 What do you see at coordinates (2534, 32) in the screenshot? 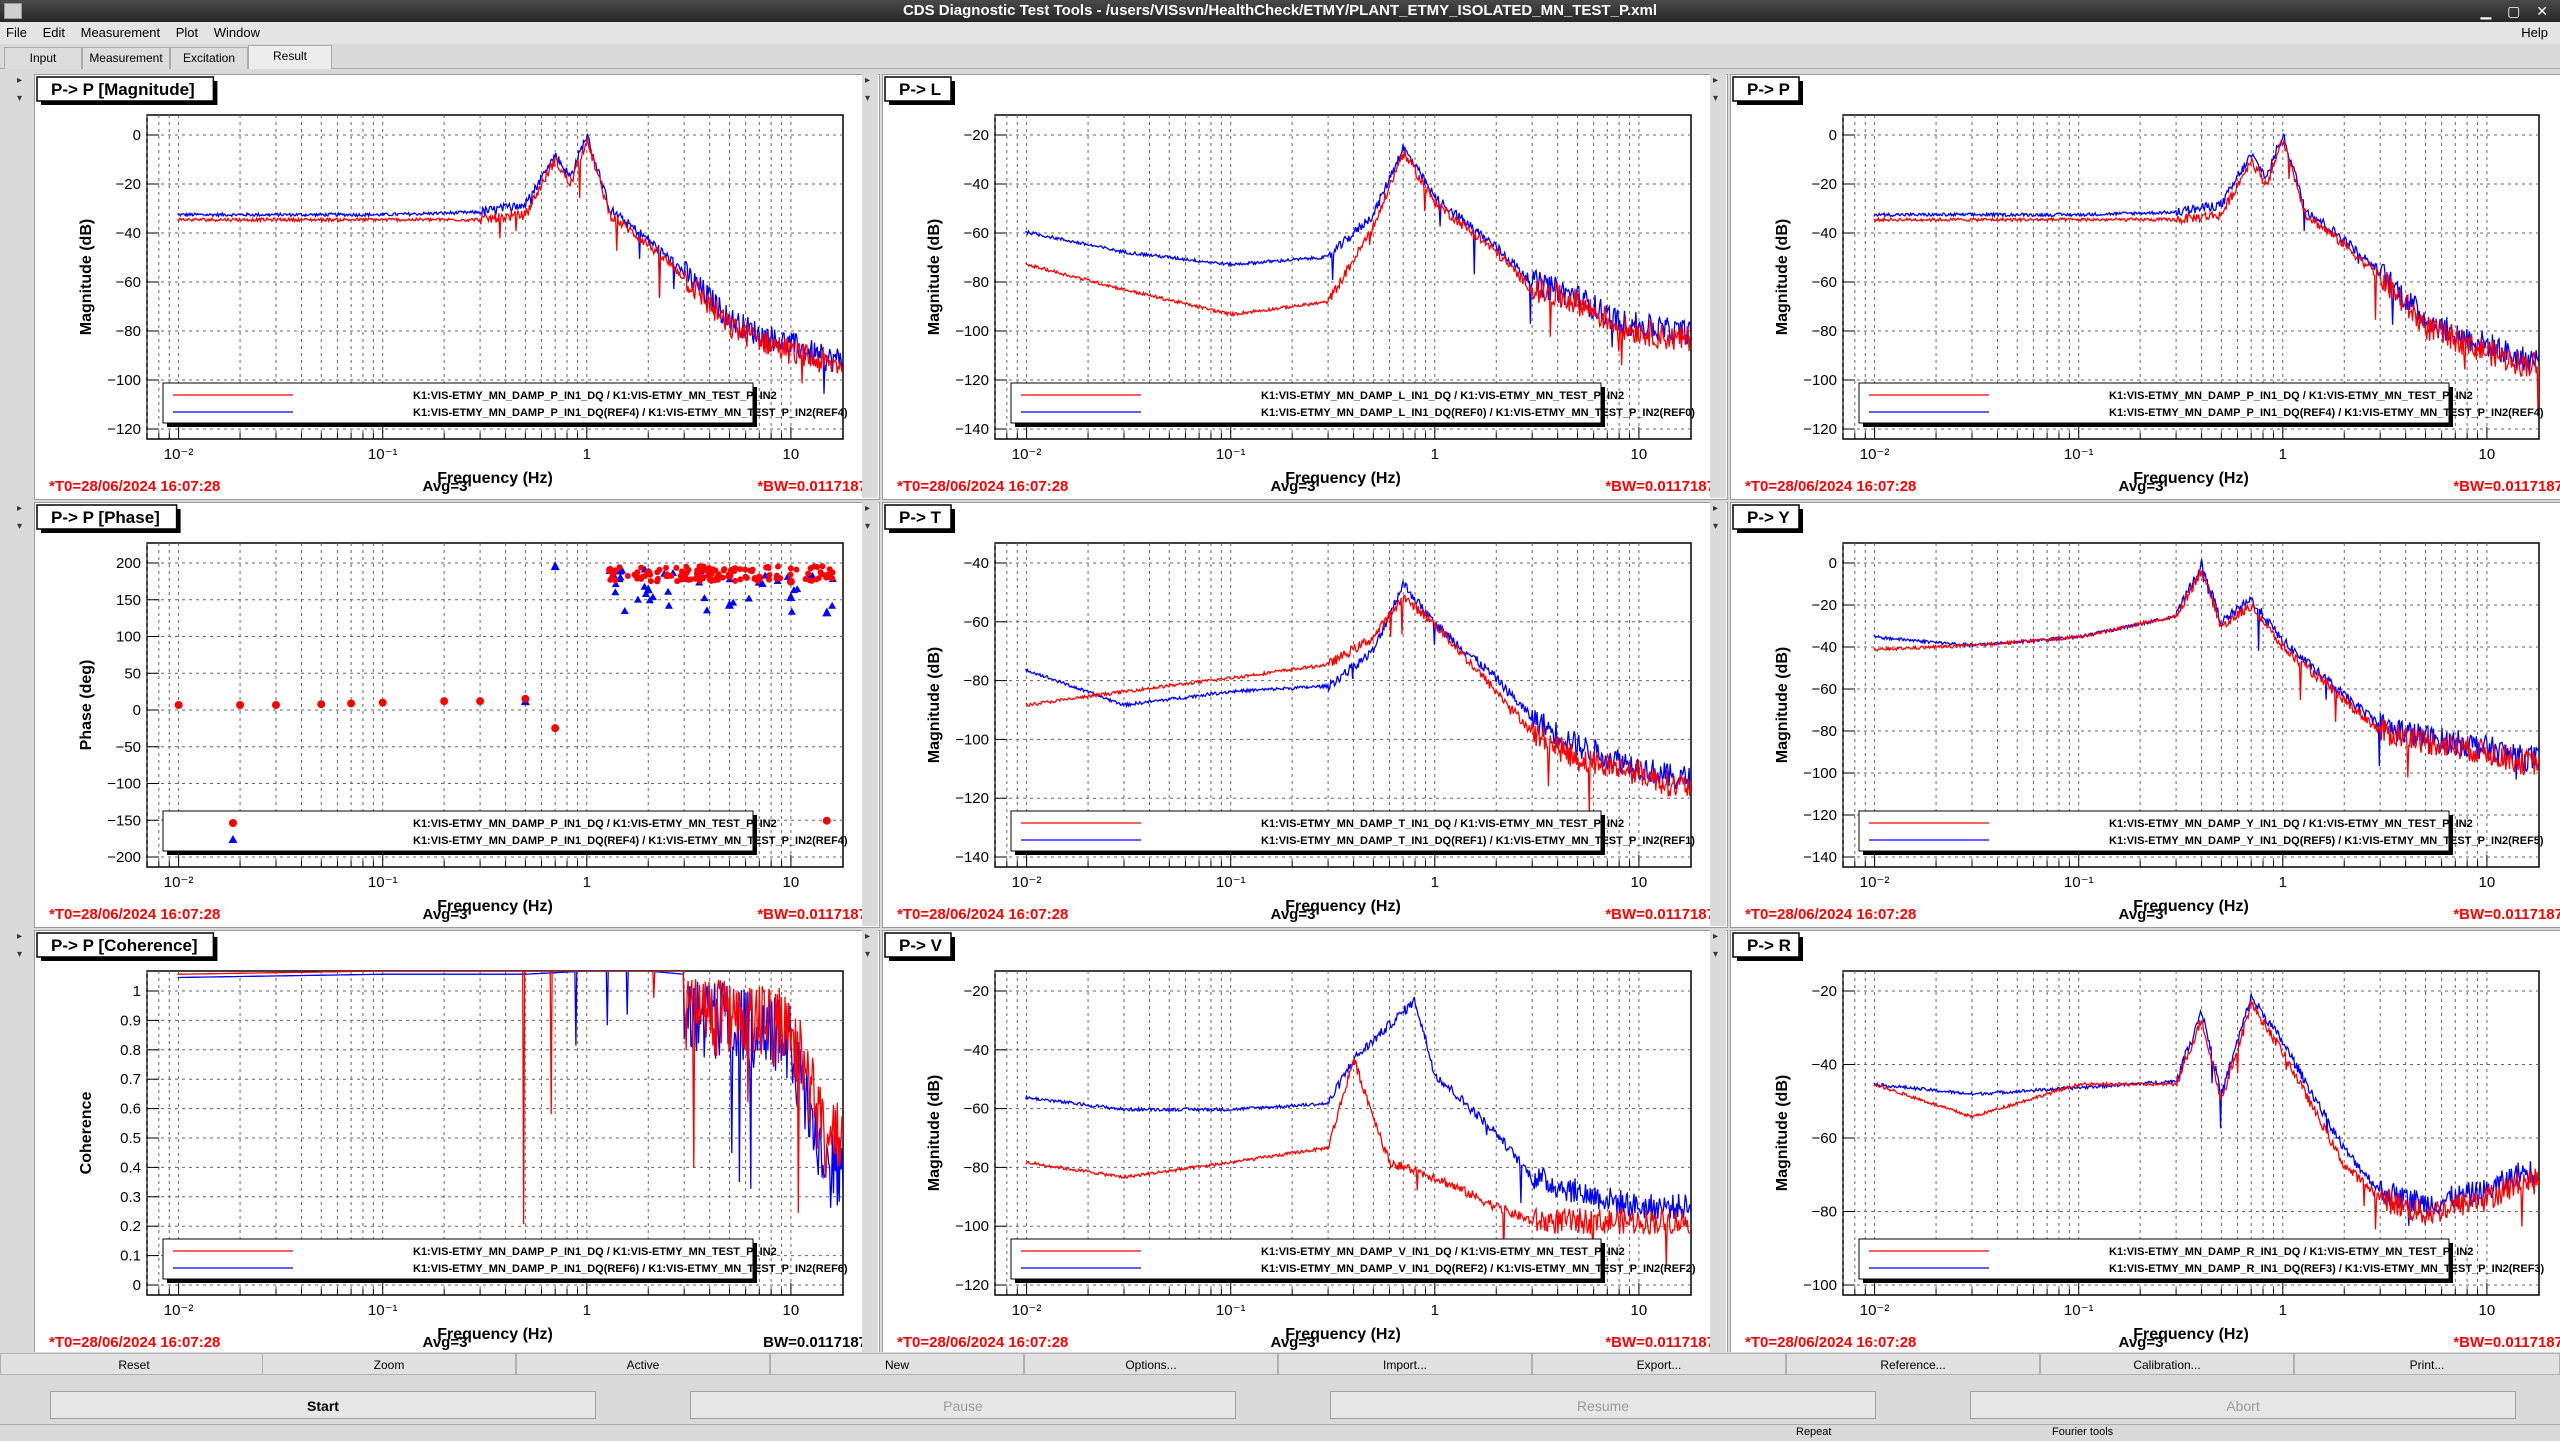
I see `menu-help: Help` at bounding box center [2534, 32].